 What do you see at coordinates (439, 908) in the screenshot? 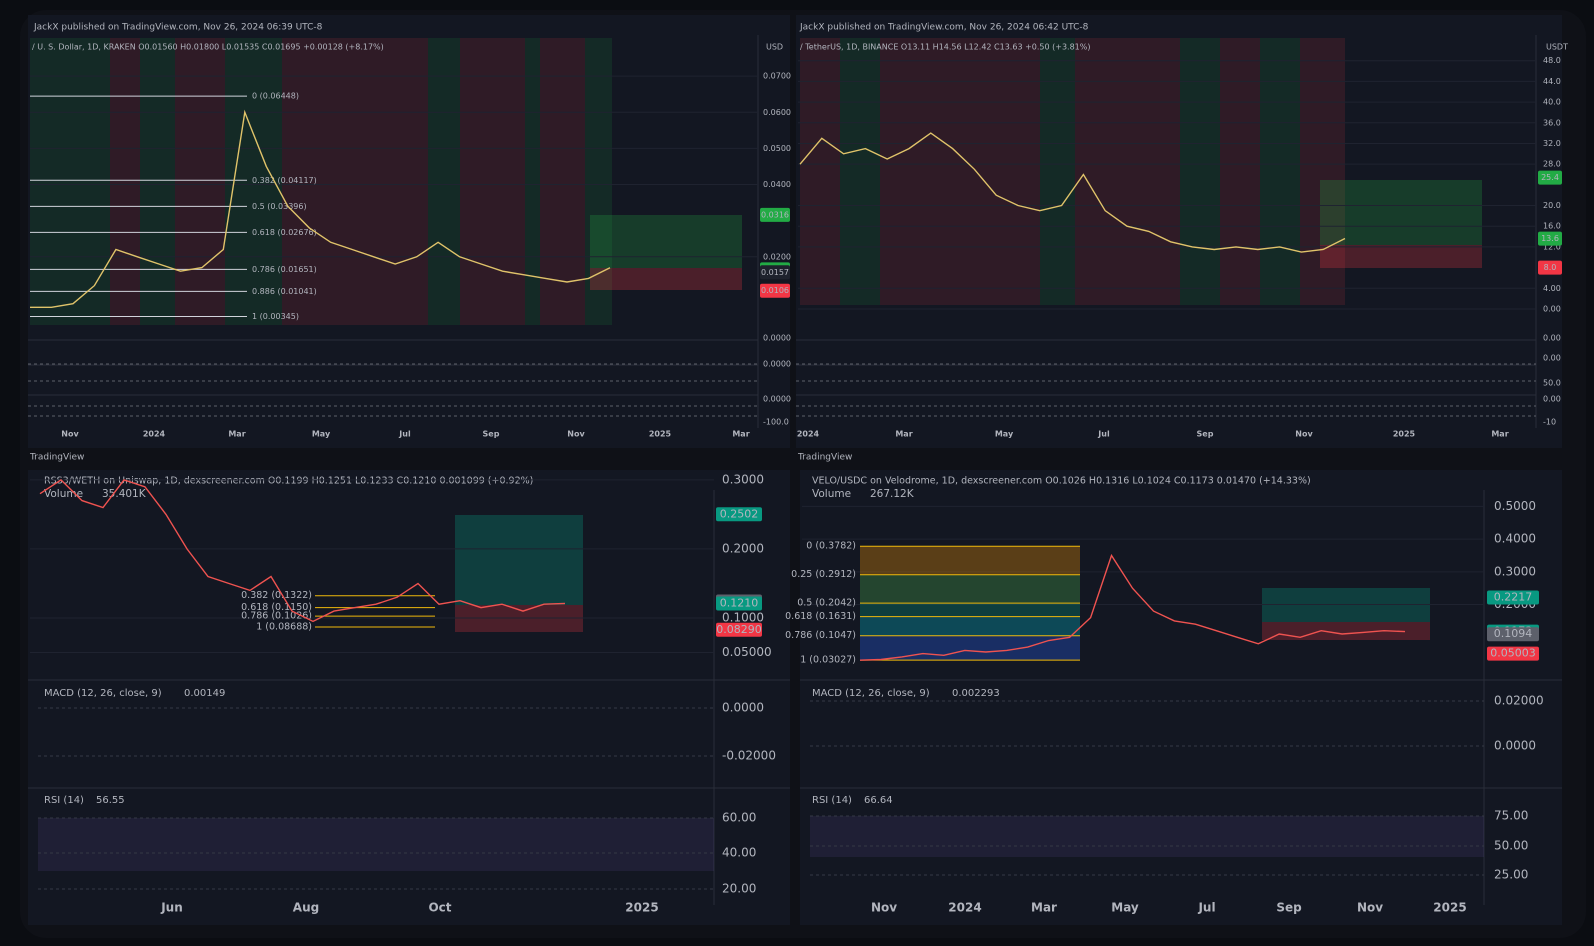
I see `x-tick-label: Oct` at bounding box center [439, 908].